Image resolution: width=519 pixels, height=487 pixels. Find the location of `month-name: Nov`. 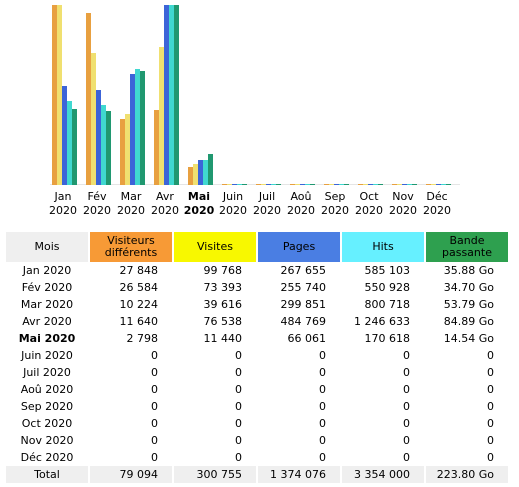

month-name: Nov is located at coordinates (403, 196).